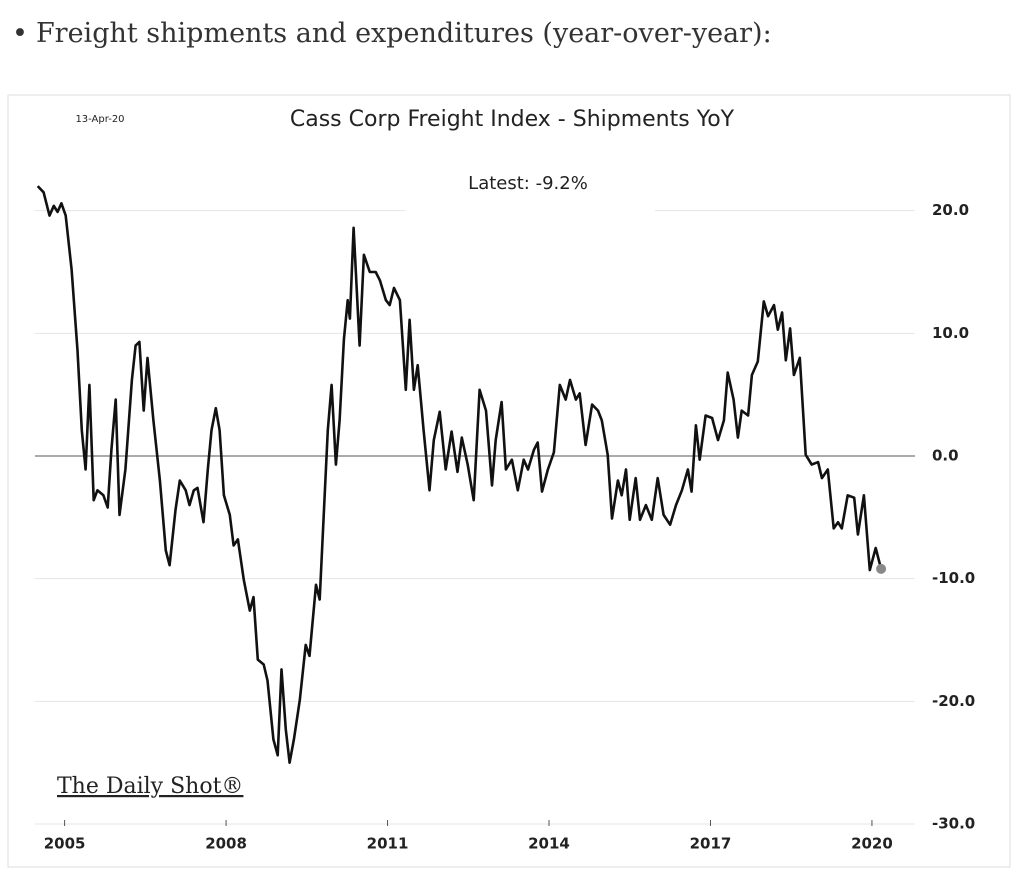 Image resolution: width=1024 pixels, height=876 pixels. Describe the element at coordinates (953, 824) in the screenshot. I see `y-tick-label: -30.0` at that location.